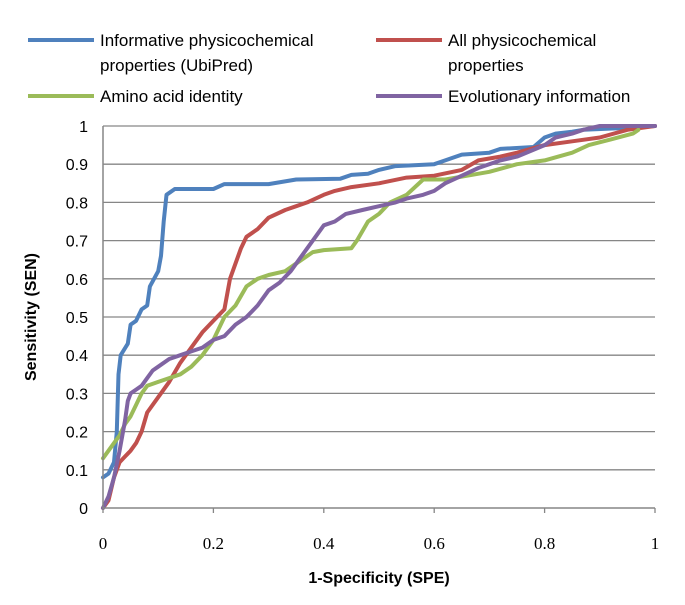 Image resolution: width=685 pixels, height=605 pixels. What do you see at coordinates (77, 242) in the screenshot?
I see `y-tick-label: 0.7` at bounding box center [77, 242].